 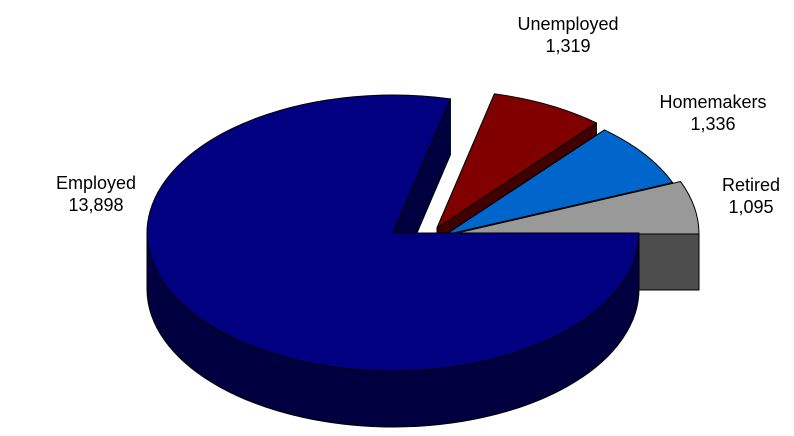 I want to click on slice-top-homemakers, so click(x=559, y=182).